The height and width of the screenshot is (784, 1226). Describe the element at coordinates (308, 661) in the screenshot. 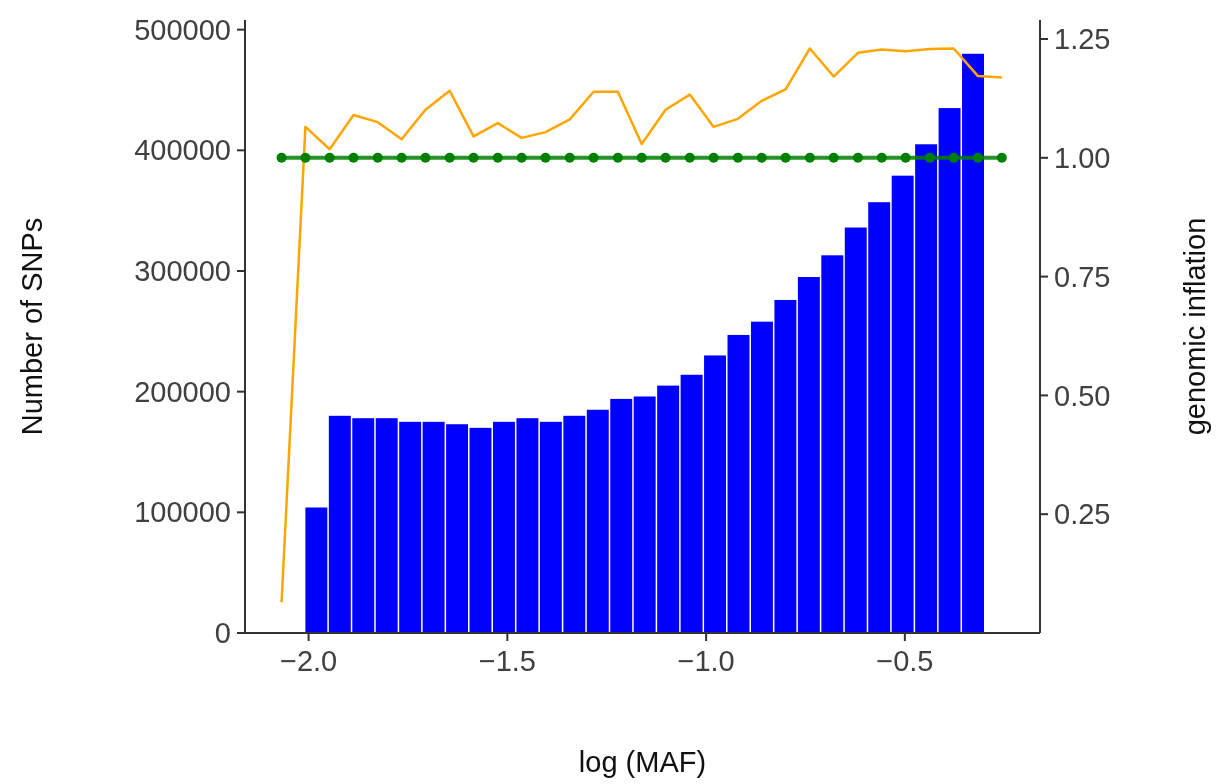

I see `x-tick-label: −2.0` at that location.